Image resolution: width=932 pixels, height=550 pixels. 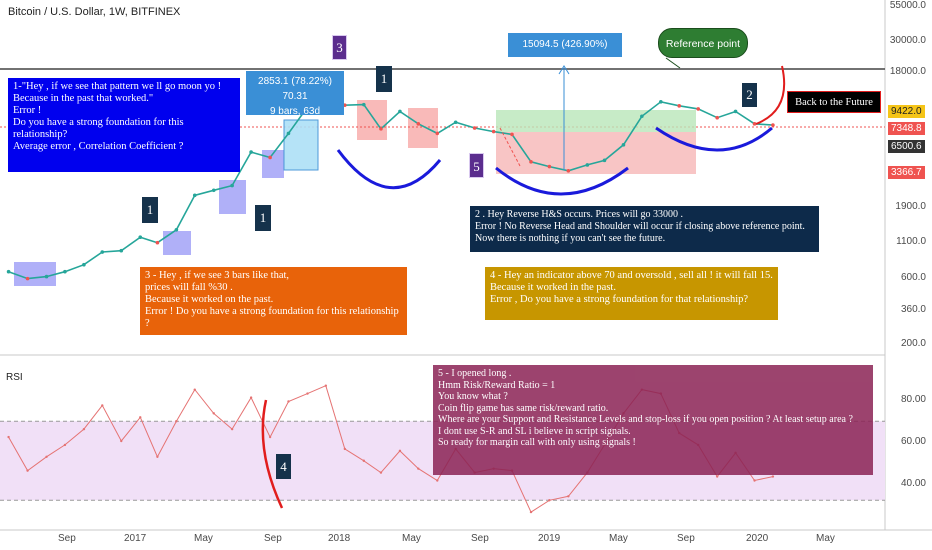 What do you see at coordinates (596, 121) in the screenshot?
I see `zone-target` at bounding box center [596, 121].